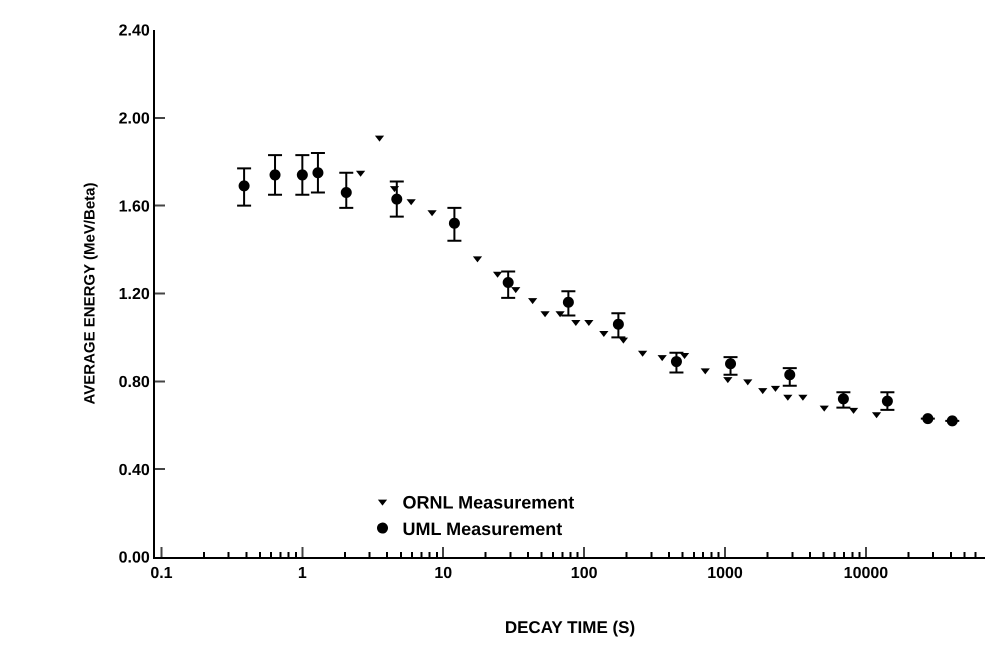 This screenshot has width=990, height=669. What do you see at coordinates (725, 573) in the screenshot?
I see `x-tick-label: 1000` at bounding box center [725, 573].